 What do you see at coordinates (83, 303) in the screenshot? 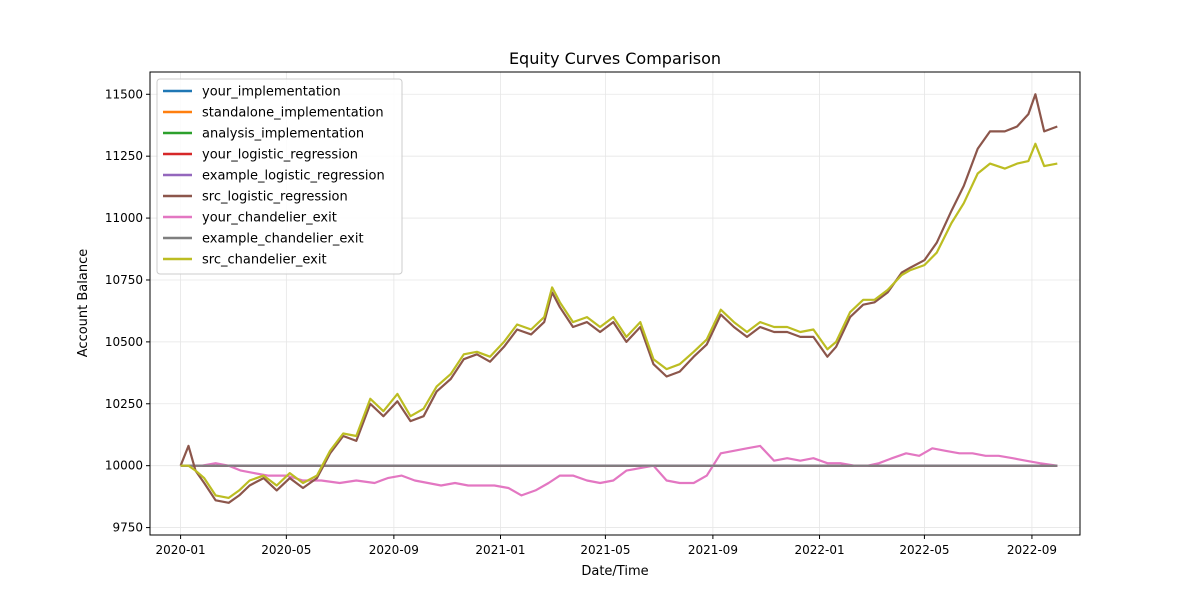
I see `y-axis-label: Account Balance` at bounding box center [83, 303].